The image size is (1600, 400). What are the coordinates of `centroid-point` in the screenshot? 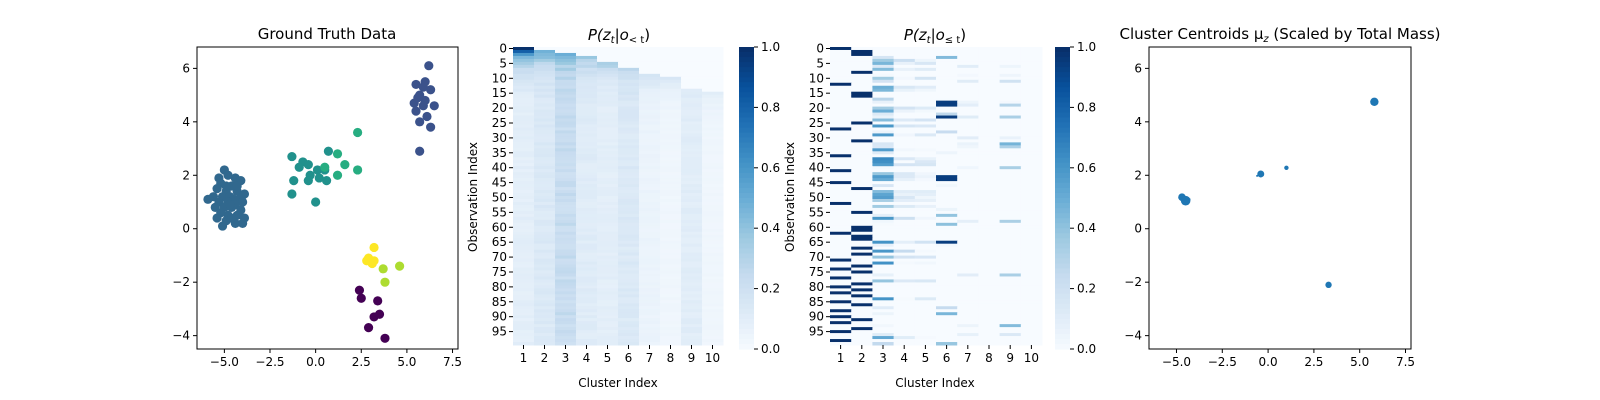 It's located at (1257, 175).